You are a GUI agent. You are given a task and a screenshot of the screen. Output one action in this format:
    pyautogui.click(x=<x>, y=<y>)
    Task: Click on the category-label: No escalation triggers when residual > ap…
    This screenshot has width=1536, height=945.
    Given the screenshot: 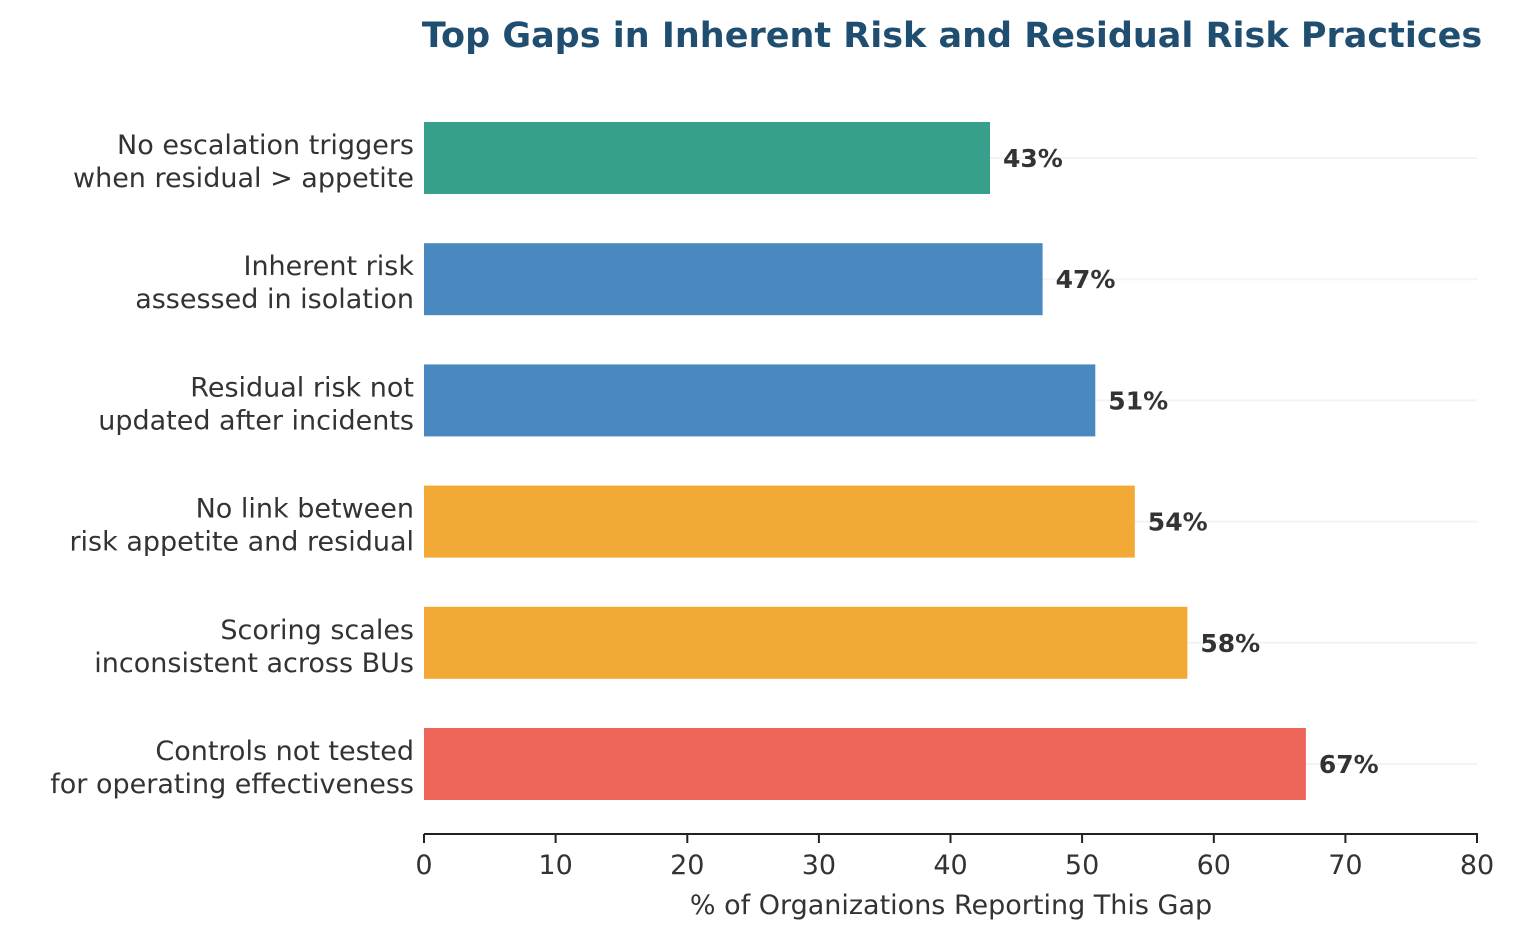 What is the action you would take?
    pyautogui.click(x=243, y=162)
    